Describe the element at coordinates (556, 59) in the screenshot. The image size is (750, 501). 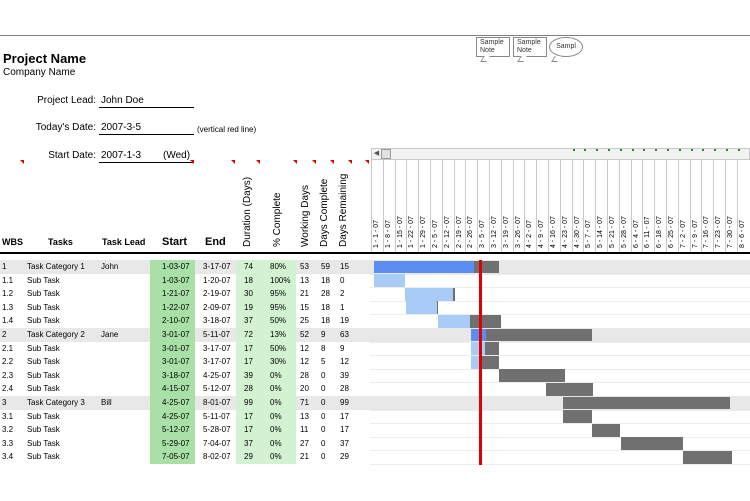
I see `note-tail` at that location.